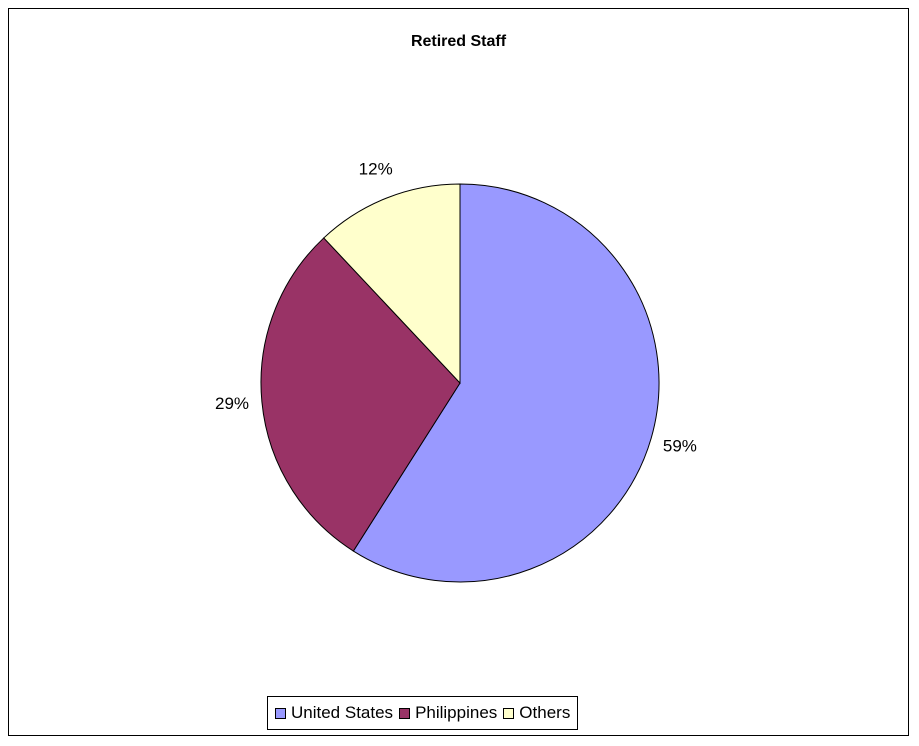  Describe the element at coordinates (280, 713) in the screenshot. I see `legend-swatch-united-states` at that location.